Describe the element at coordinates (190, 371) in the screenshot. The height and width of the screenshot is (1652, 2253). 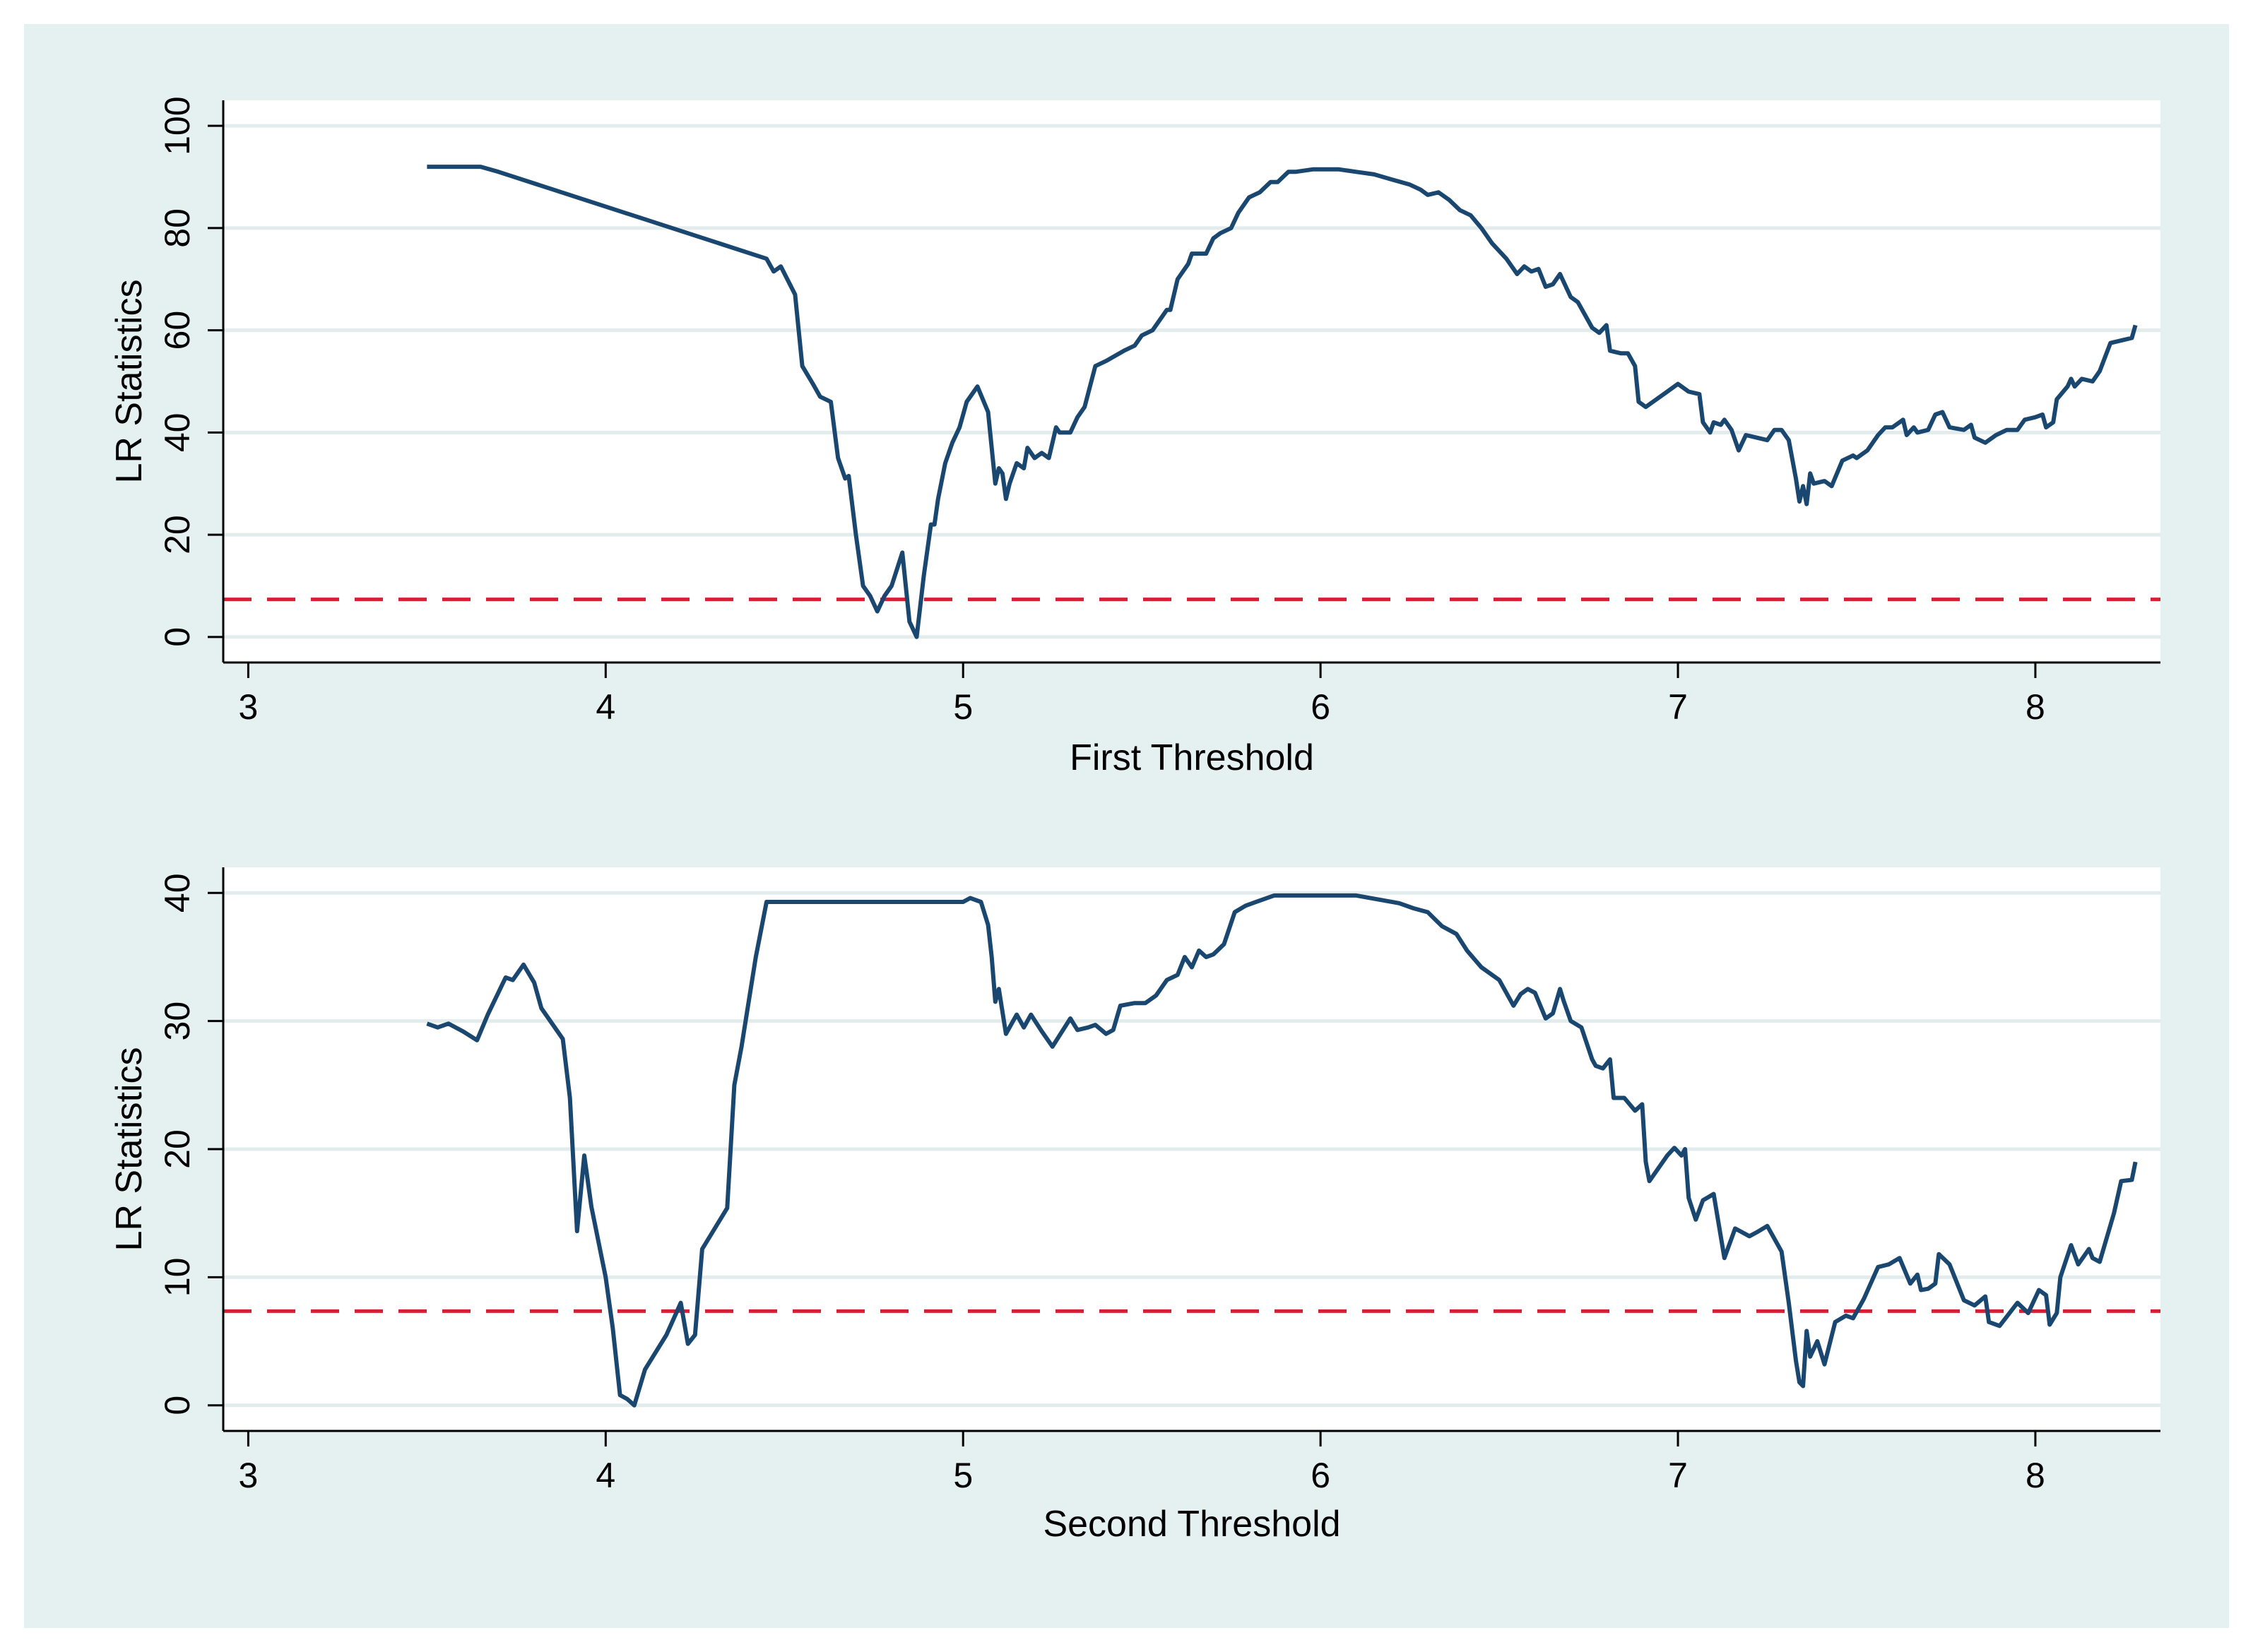
I see `y-ticks: 0 20 40 60 80 100` at that location.